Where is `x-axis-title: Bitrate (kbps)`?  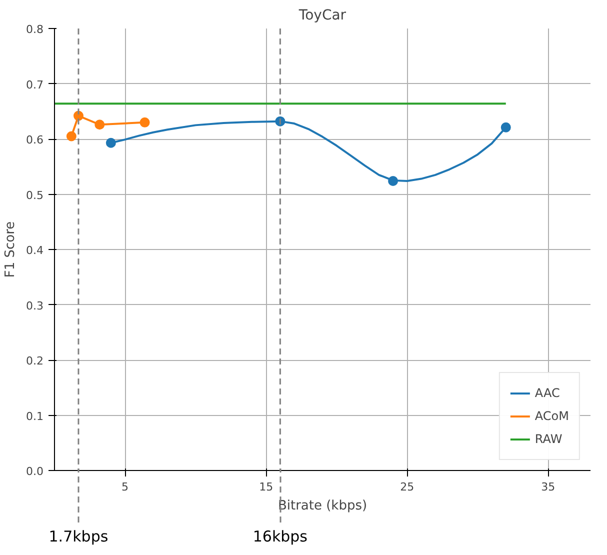 x-axis-title: Bitrate (kbps) is located at coordinates (323, 506).